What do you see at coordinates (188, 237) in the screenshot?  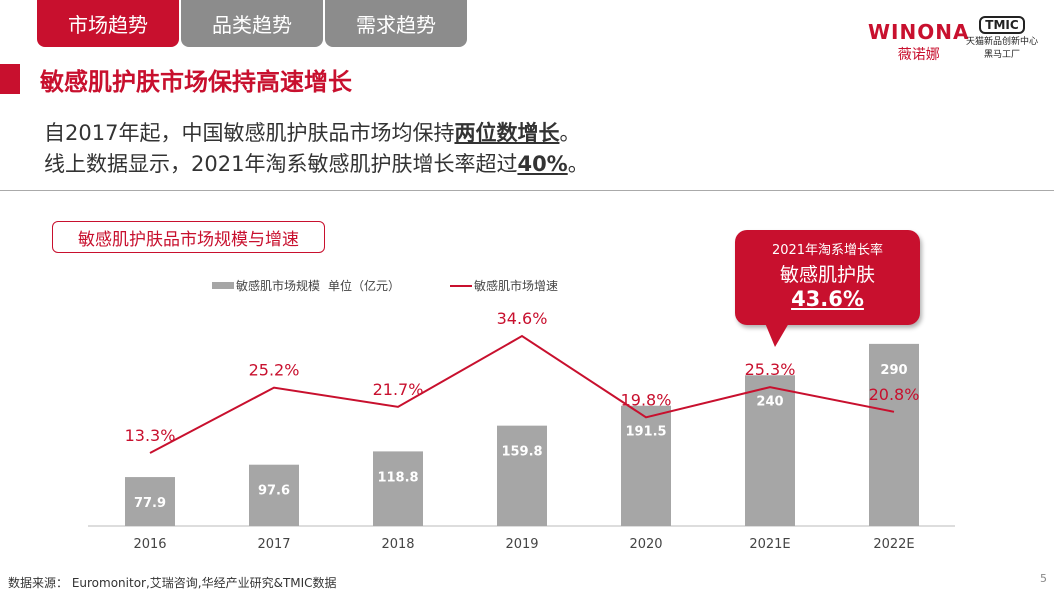 I see `chart-title: 敏感肌护肤品市场规模与增速` at bounding box center [188, 237].